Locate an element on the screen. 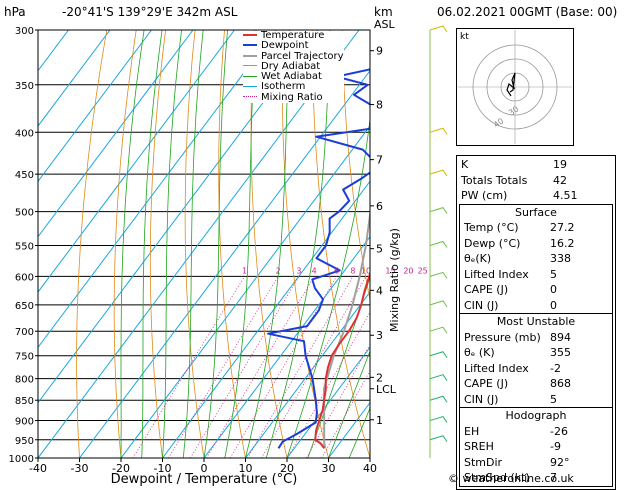 This screenshot has height=490, width=629. hodograph: kt 40 30 is located at coordinates (515, 87).